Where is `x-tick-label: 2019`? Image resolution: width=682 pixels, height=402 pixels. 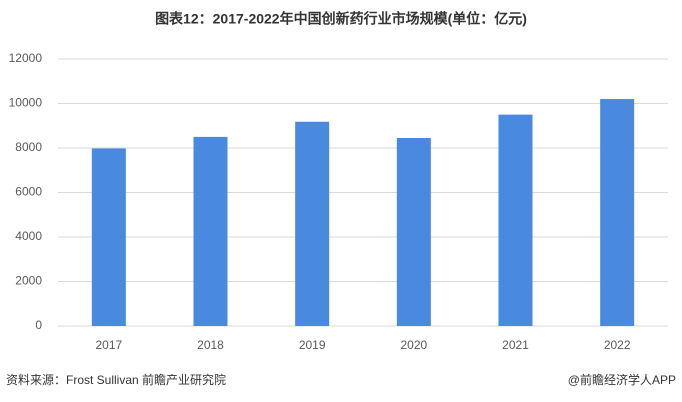
x-tick-label: 2019 is located at coordinates (312, 345).